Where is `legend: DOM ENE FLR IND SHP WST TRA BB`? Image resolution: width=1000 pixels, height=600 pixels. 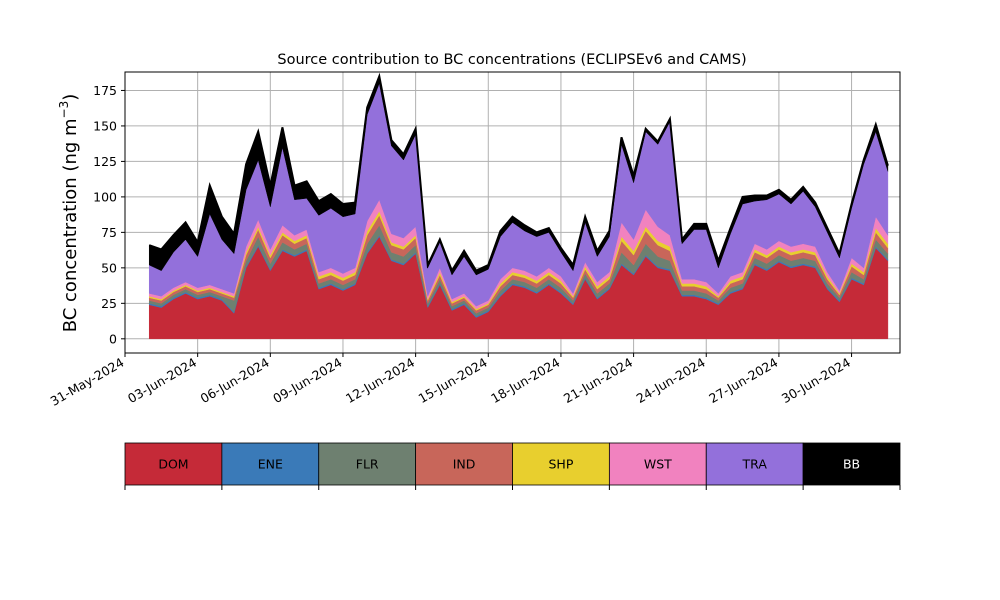
legend: DOM ENE FLR IND SHP WST TRA BB is located at coordinates (512, 466).